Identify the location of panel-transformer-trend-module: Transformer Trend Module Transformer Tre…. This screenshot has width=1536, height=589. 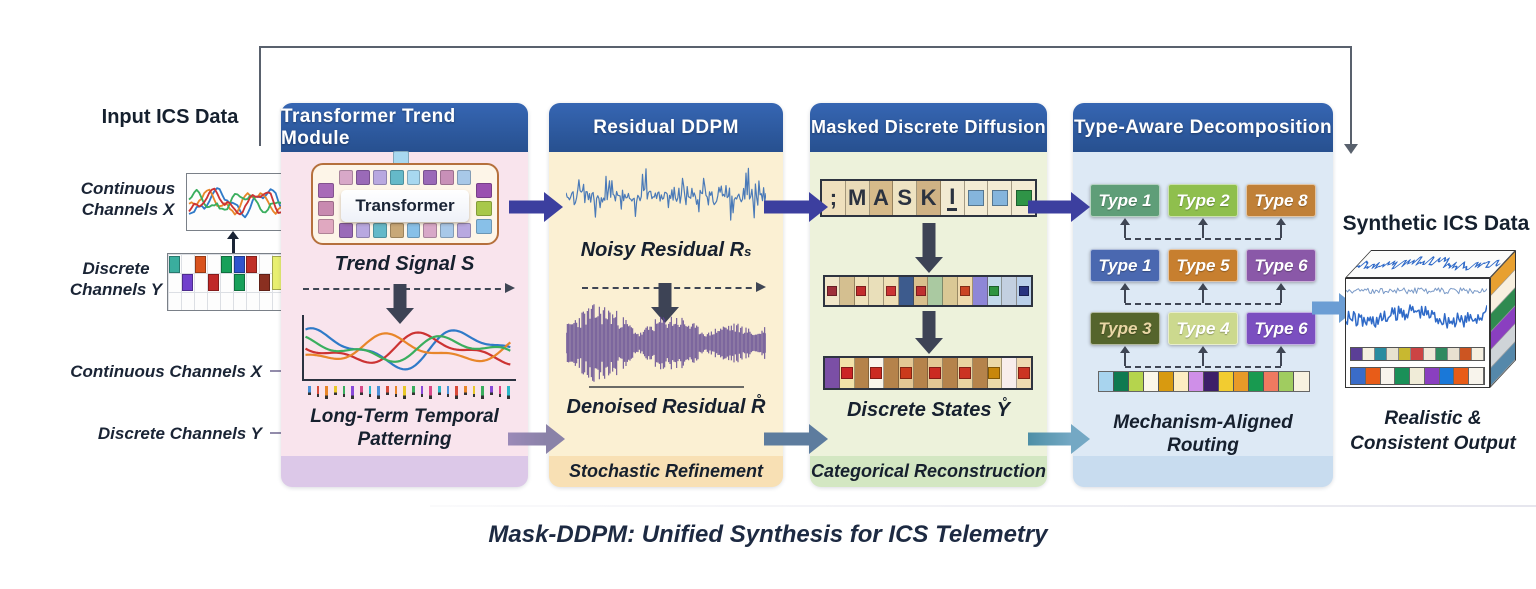
(404, 295).